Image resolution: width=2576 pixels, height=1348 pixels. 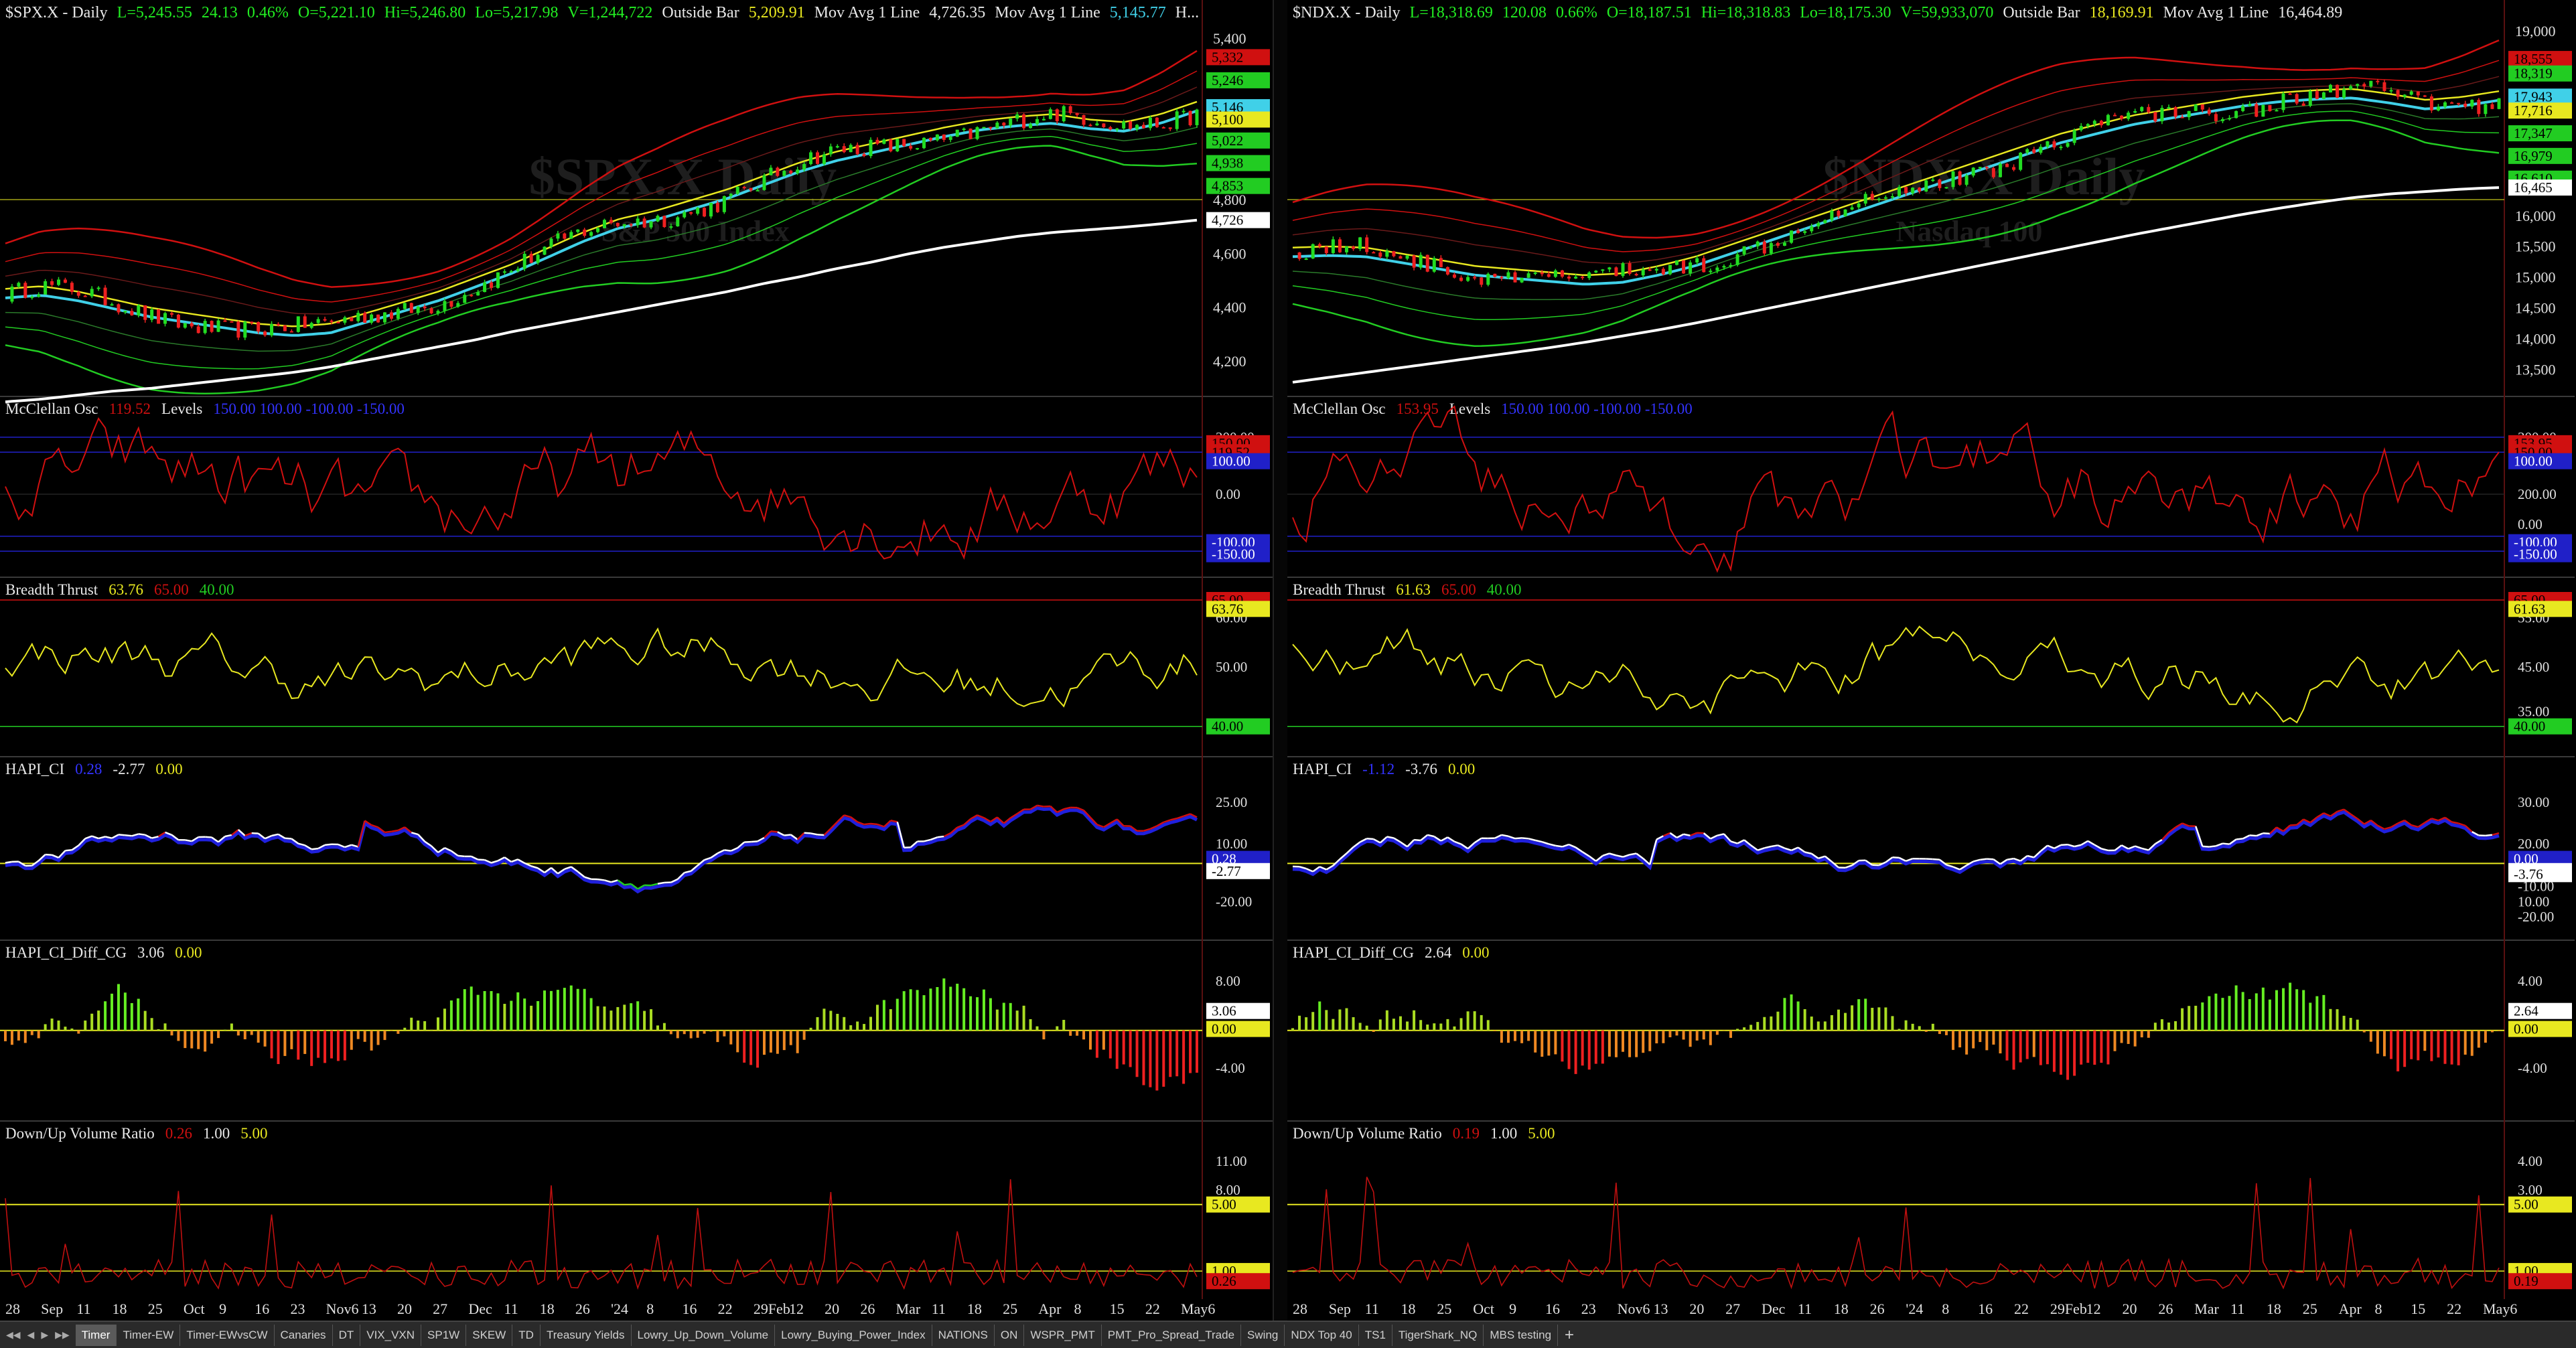 I want to click on tab-timer-ewvscw: Timer-EWvsCW, so click(x=227, y=1335).